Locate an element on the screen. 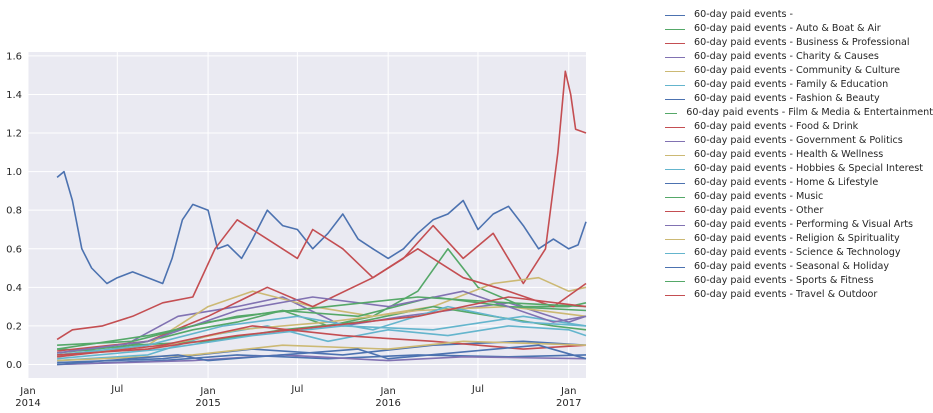 The image size is (933, 413). x-tick-year-label: 2015 is located at coordinates (207, 403).